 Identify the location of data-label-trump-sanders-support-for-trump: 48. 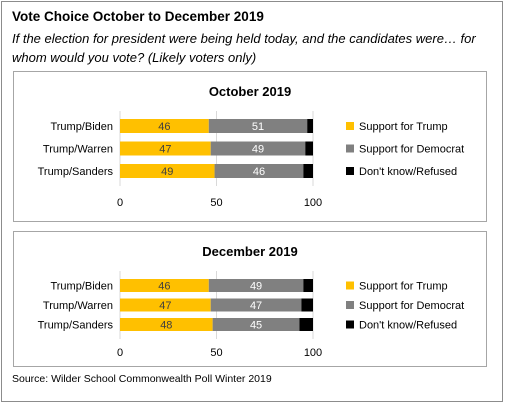
(166, 326).